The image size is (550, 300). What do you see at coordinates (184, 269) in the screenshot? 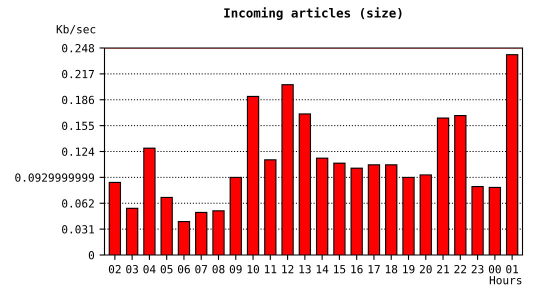
I see `x-tick-label: 06` at bounding box center [184, 269].